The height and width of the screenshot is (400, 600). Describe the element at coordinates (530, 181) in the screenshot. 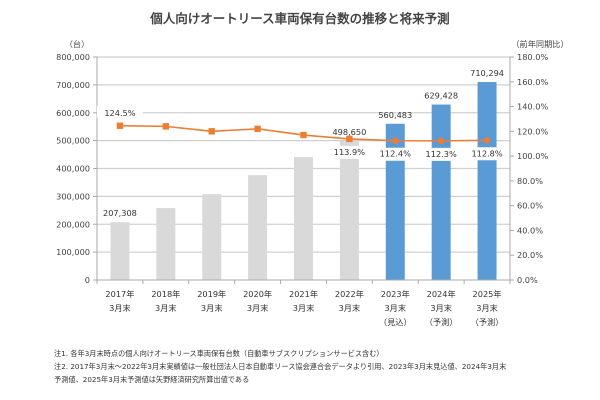

I see `y2-tick-label: 80.0%` at that location.